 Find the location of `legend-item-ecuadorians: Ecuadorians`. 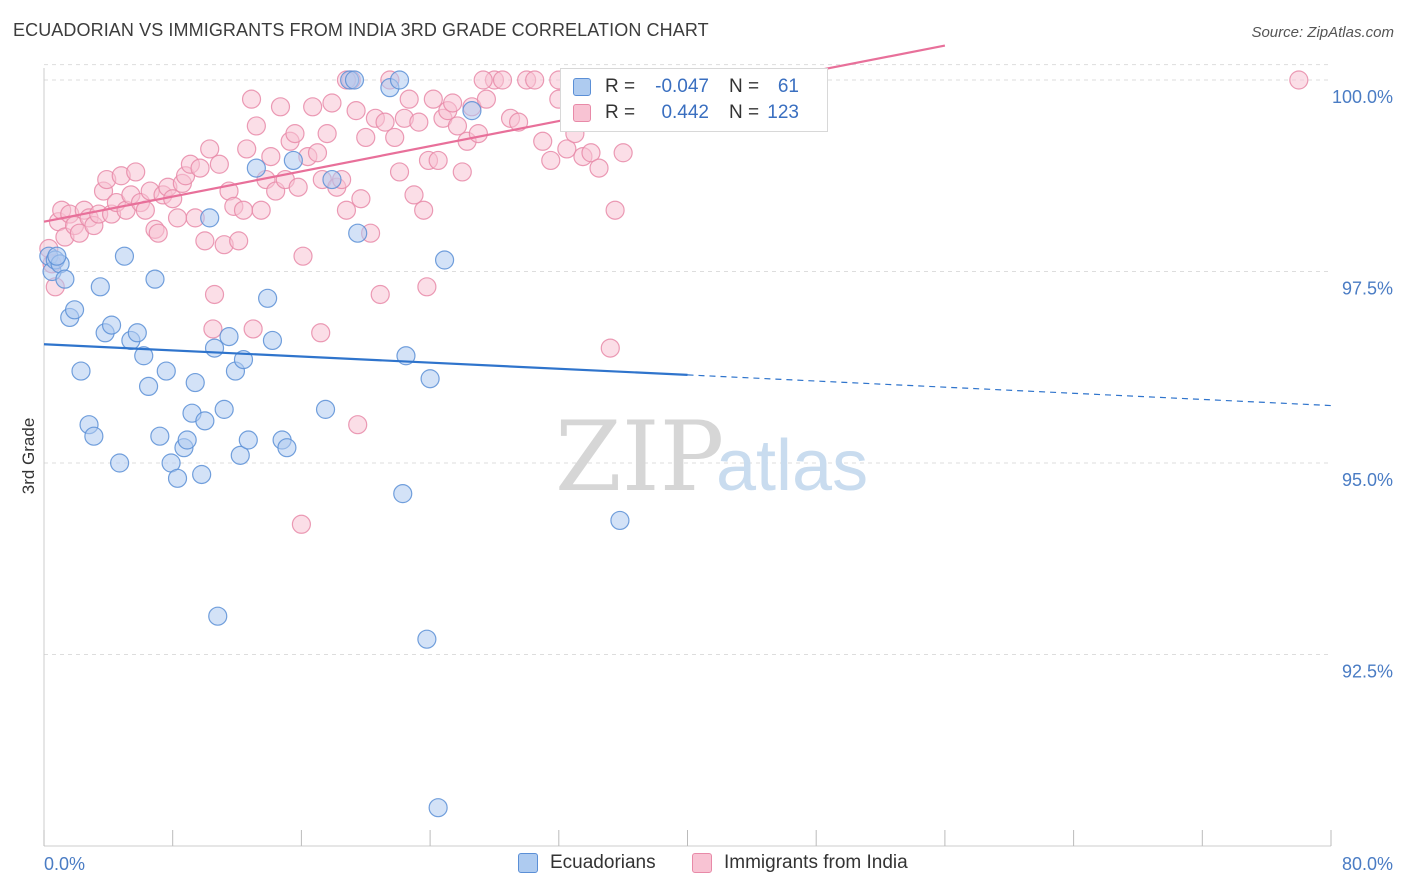

legend-item-ecuadorians: Ecuadorians is located at coordinates (587, 863).